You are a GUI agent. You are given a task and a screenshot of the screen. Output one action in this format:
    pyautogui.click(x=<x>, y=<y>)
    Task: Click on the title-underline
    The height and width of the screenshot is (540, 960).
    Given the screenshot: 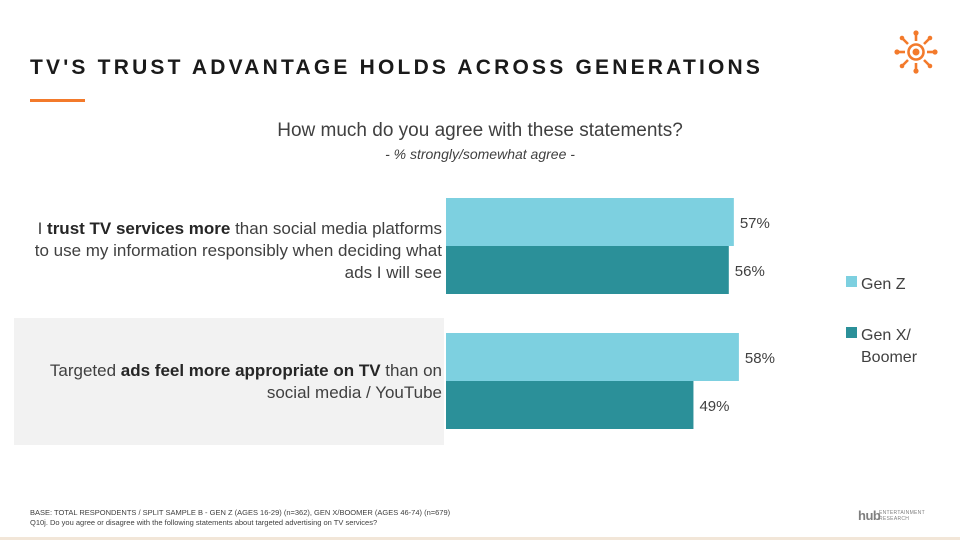 What is the action you would take?
    pyautogui.click(x=57, y=100)
    